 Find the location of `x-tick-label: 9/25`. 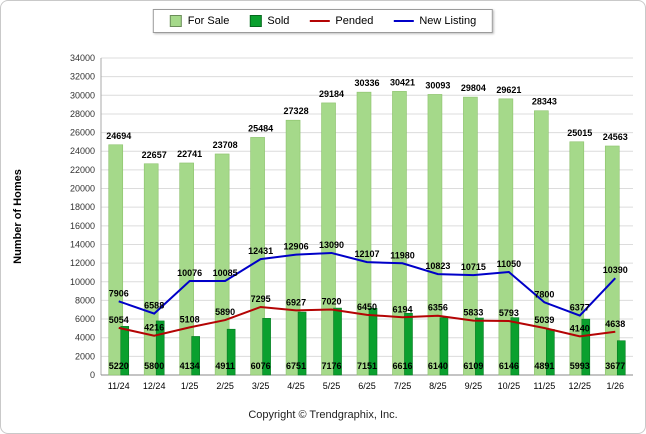

x-tick-label: 9/25 is located at coordinates (474, 386).